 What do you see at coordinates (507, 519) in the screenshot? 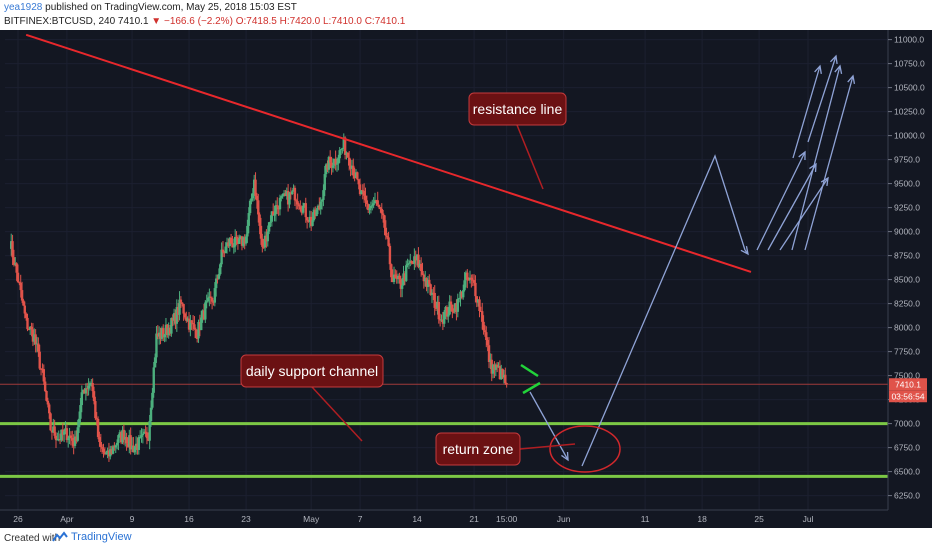
I see `time-tick-label: 15:00` at bounding box center [507, 519].